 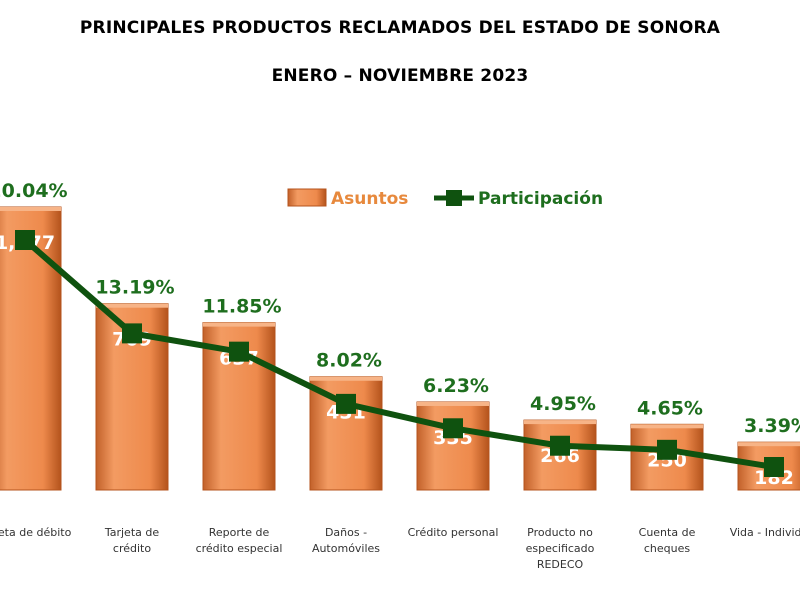 What do you see at coordinates (34, 191) in the screenshot?
I see `participacion-value-label-0: 20.04%` at bounding box center [34, 191].